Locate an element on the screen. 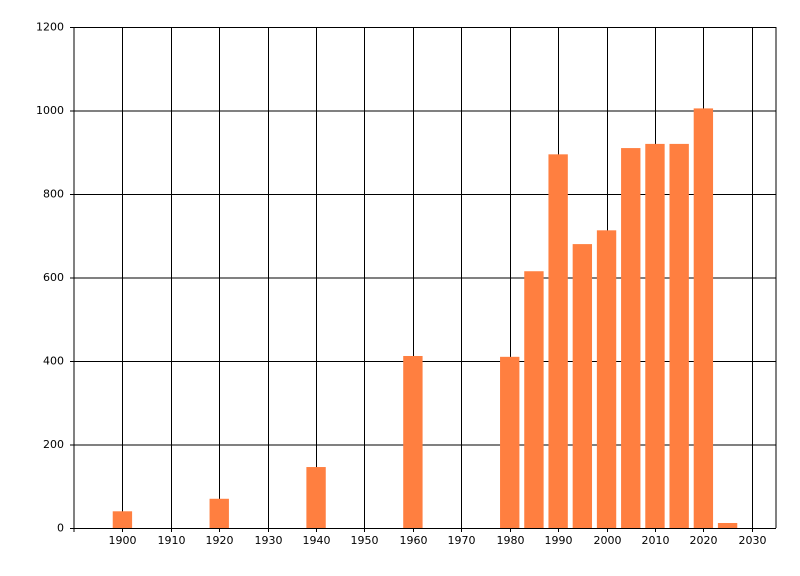 The height and width of the screenshot is (576, 800). y-tick-label: 400 is located at coordinates (53, 361).